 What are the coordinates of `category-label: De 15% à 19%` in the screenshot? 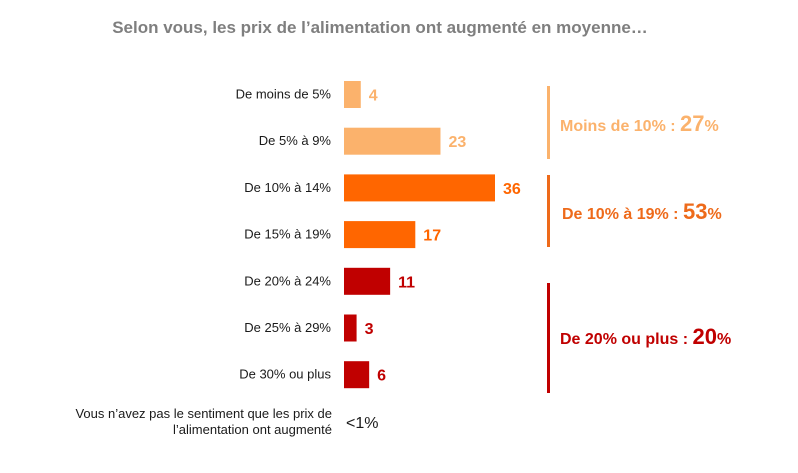 It's located at (287, 234).